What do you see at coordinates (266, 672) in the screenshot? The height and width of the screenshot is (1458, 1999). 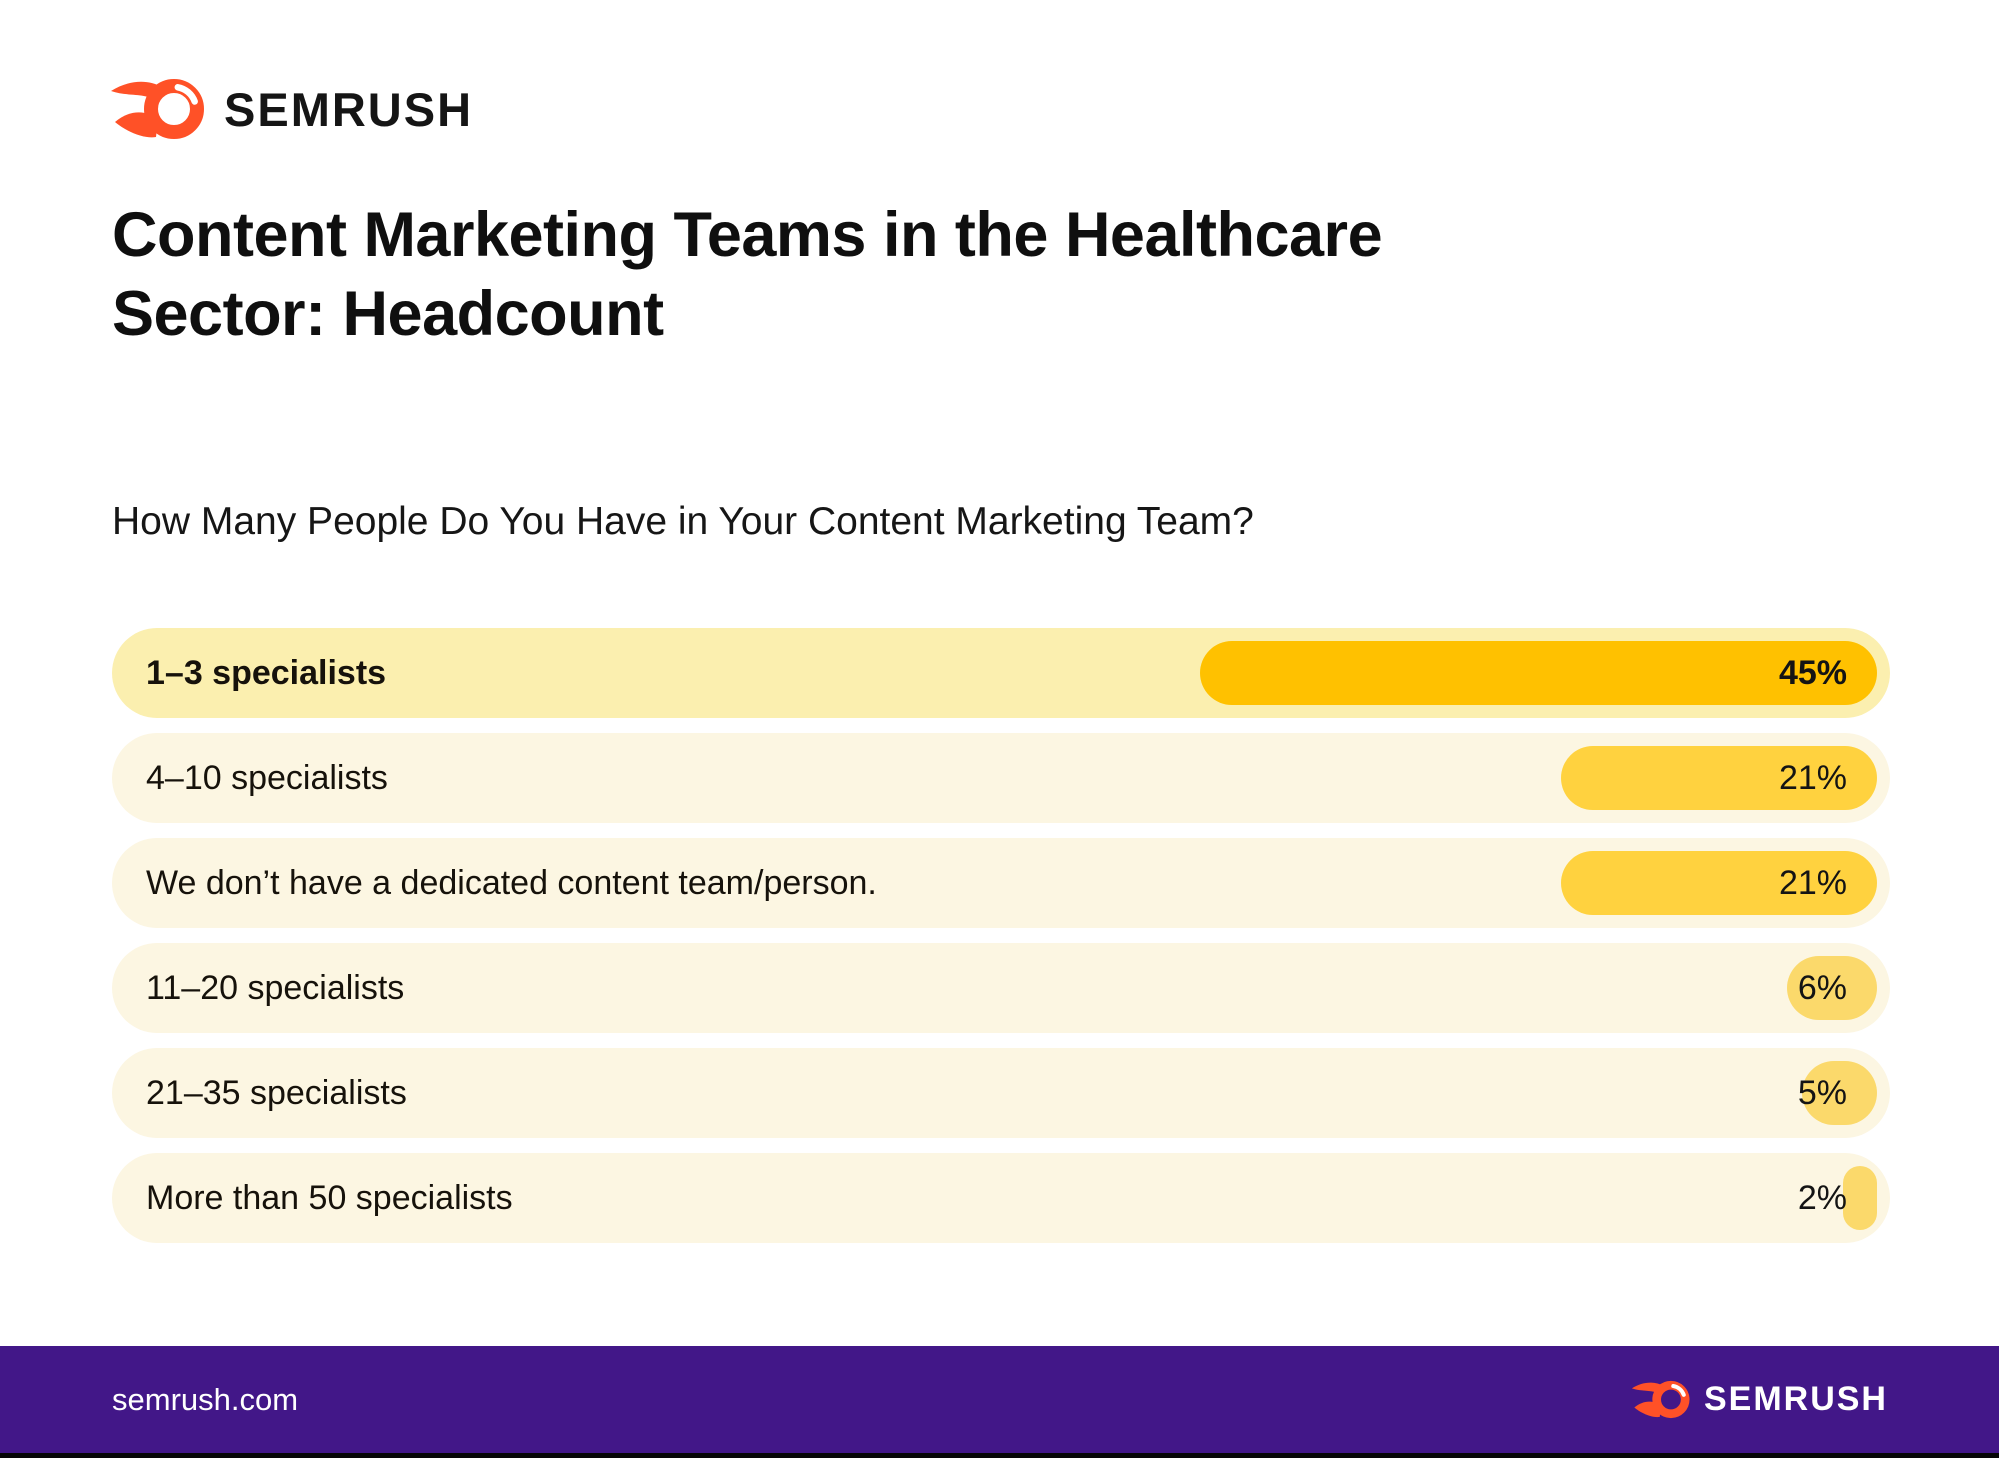 I see `row-label: 1–3 specialists` at bounding box center [266, 672].